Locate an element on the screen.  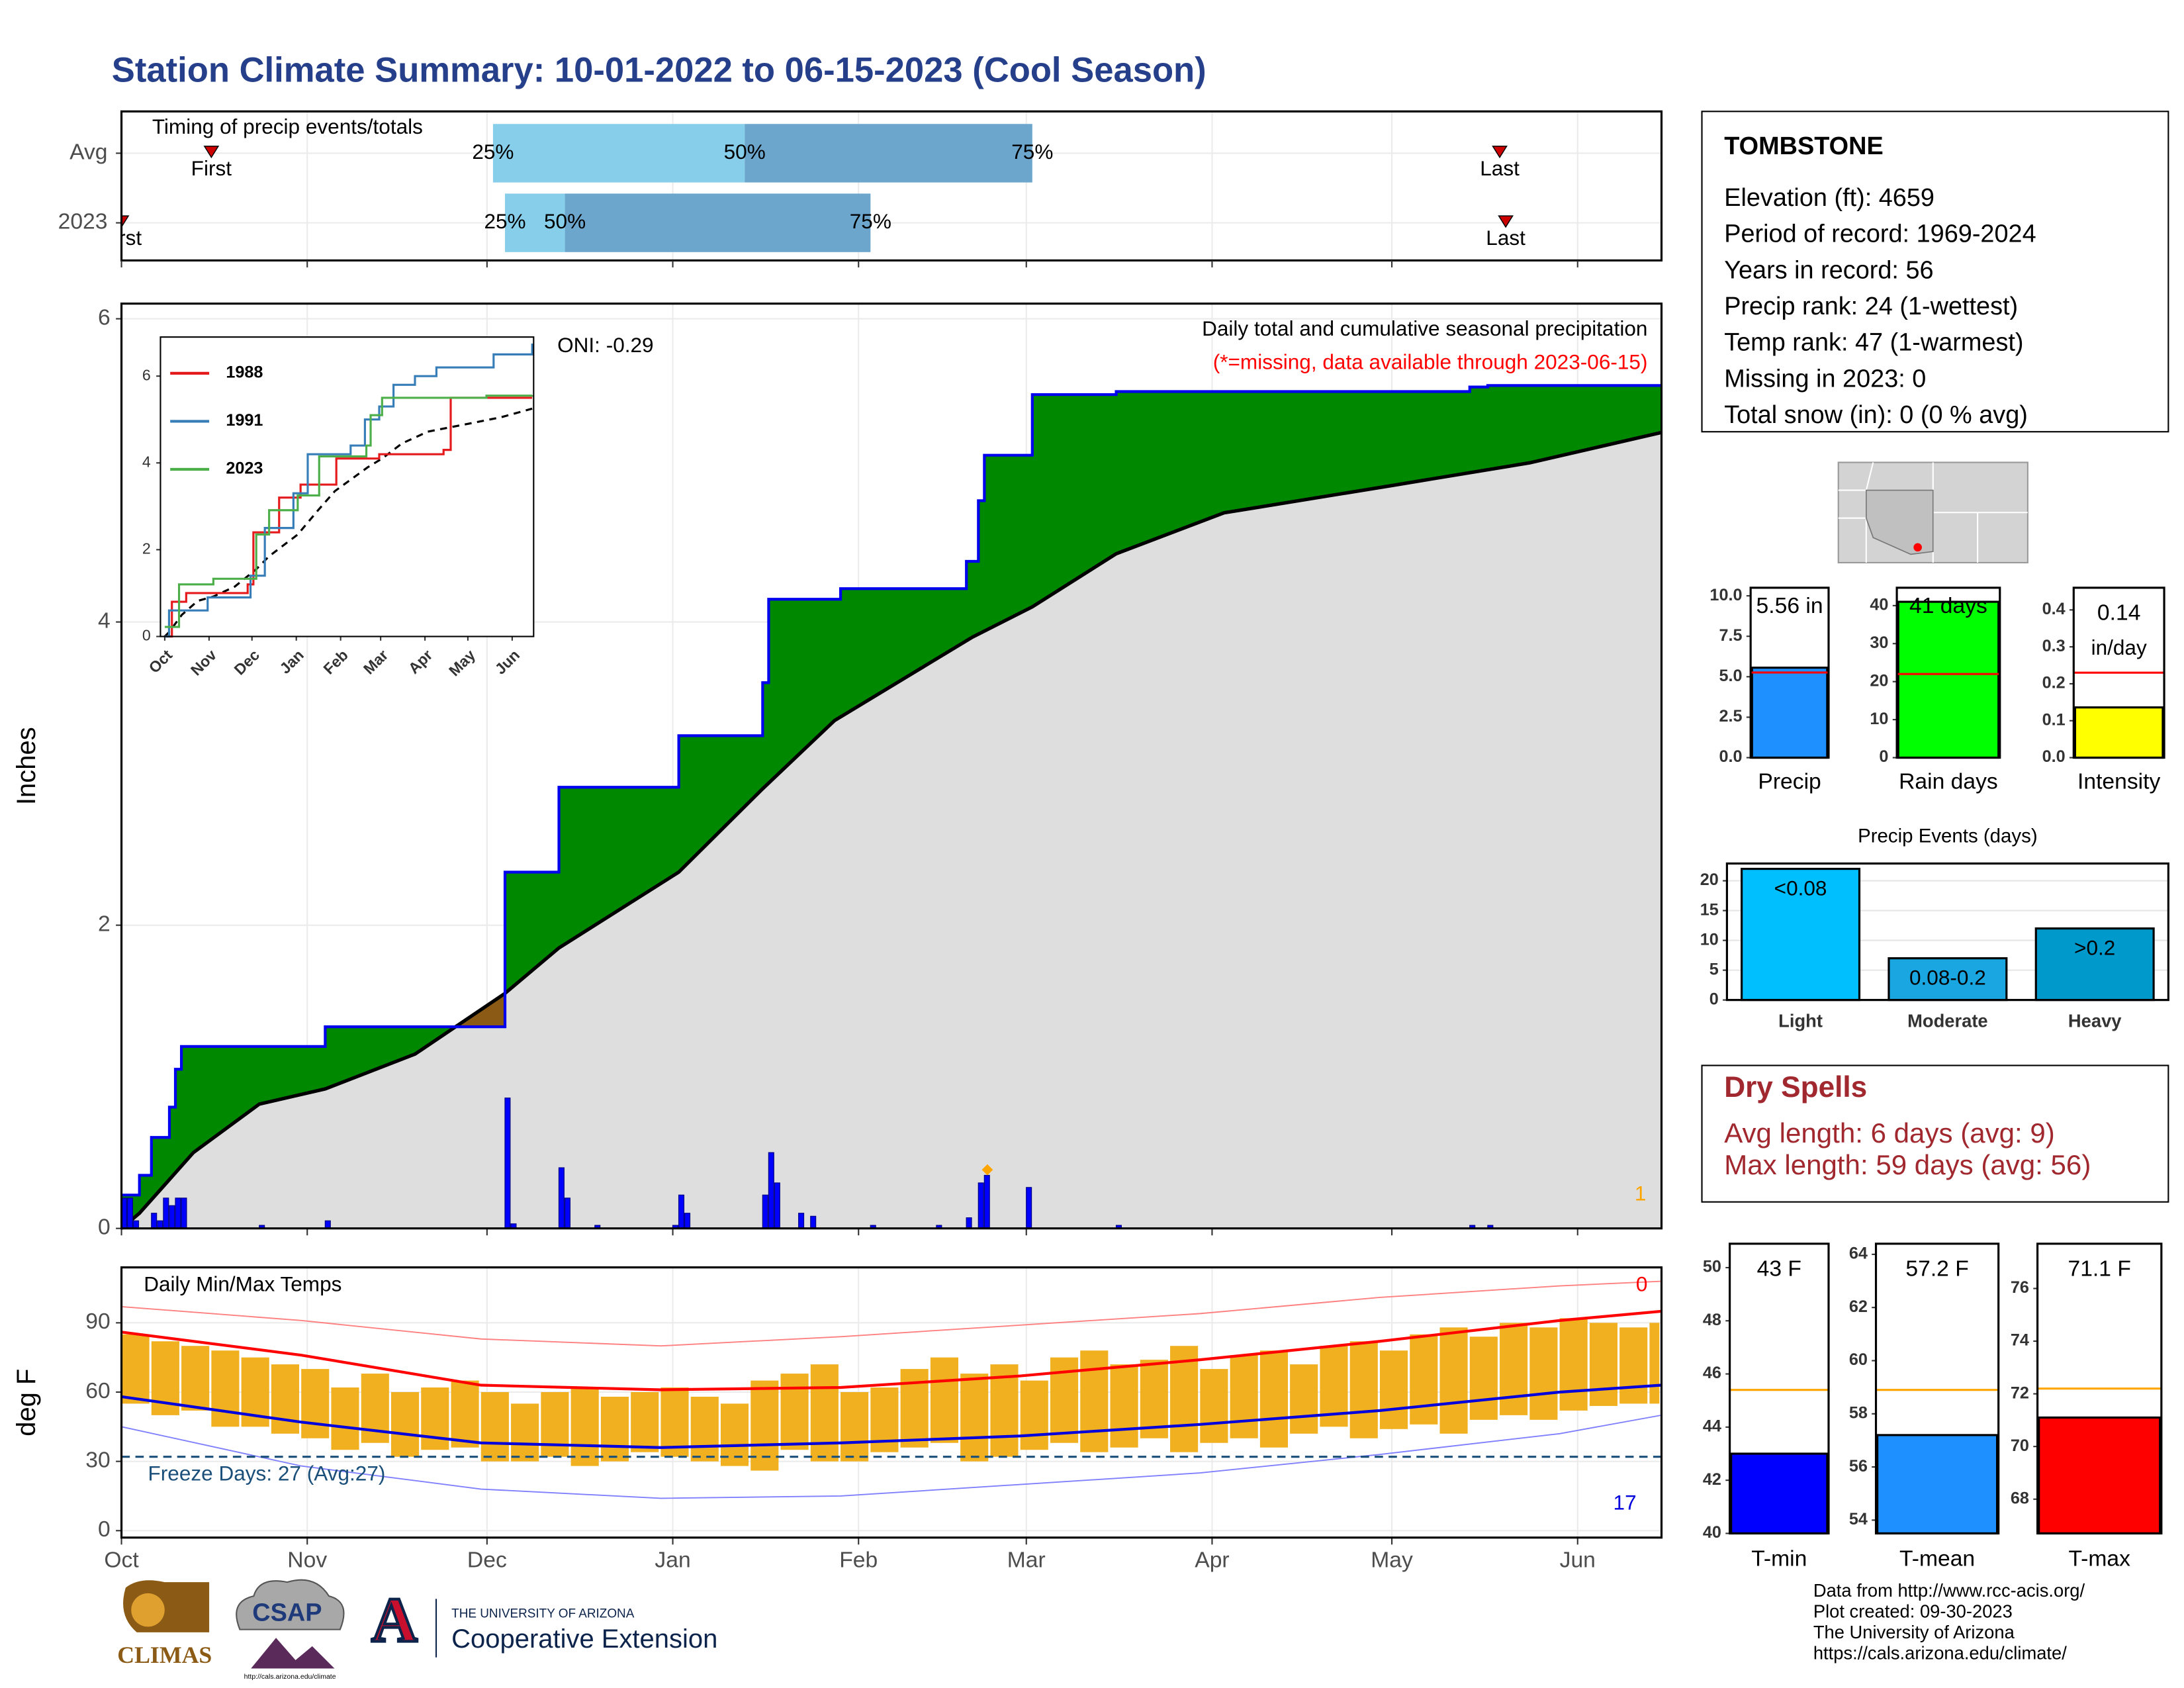
csap-cloud is located at coordinates (290, 1605).